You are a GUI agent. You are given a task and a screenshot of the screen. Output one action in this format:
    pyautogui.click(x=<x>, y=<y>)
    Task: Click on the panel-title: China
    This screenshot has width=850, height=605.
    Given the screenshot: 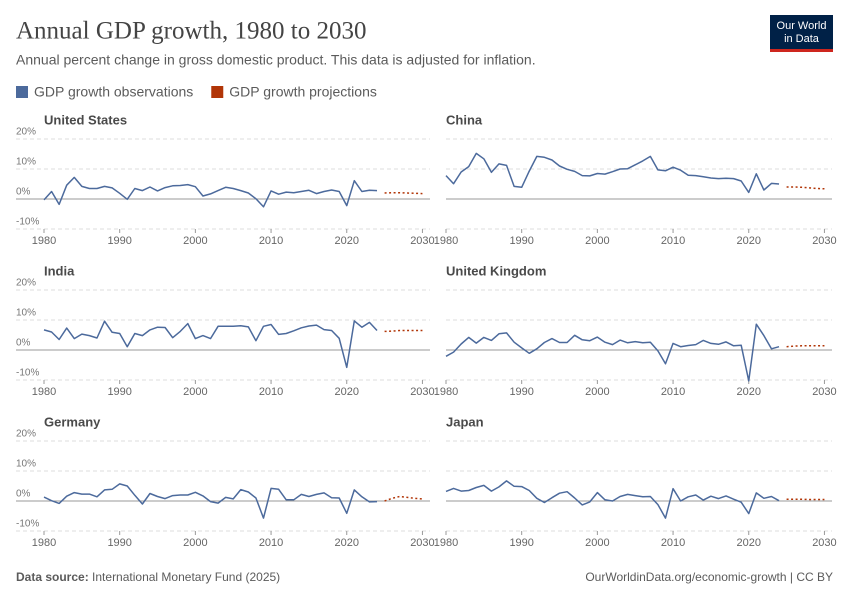 What is the action you would take?
    pyautogui.click(x=464, y=119)
    